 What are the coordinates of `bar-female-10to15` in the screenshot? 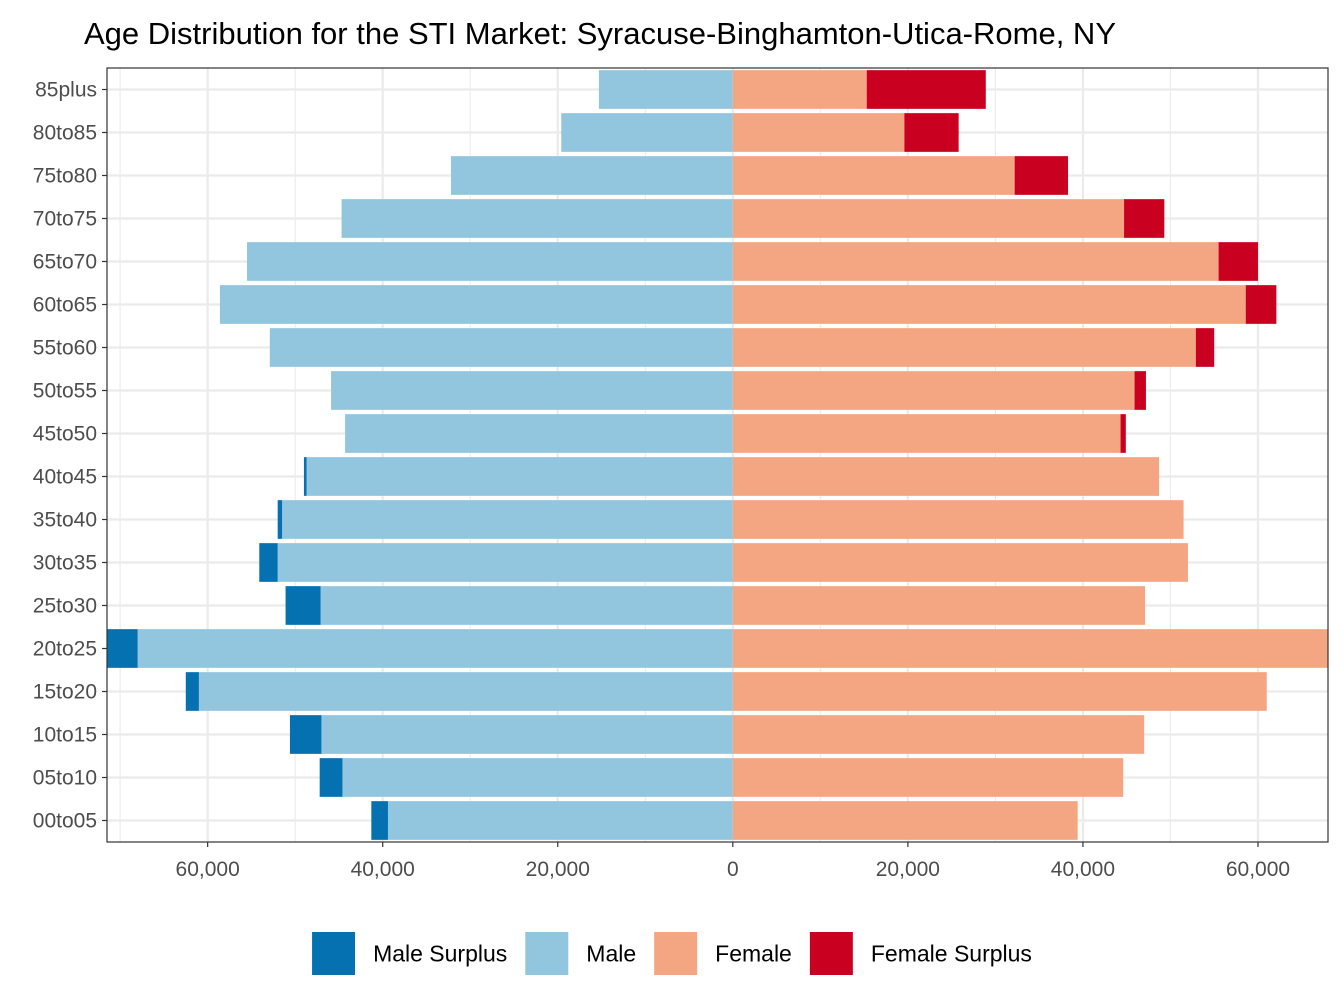 It's located at (938, 734).